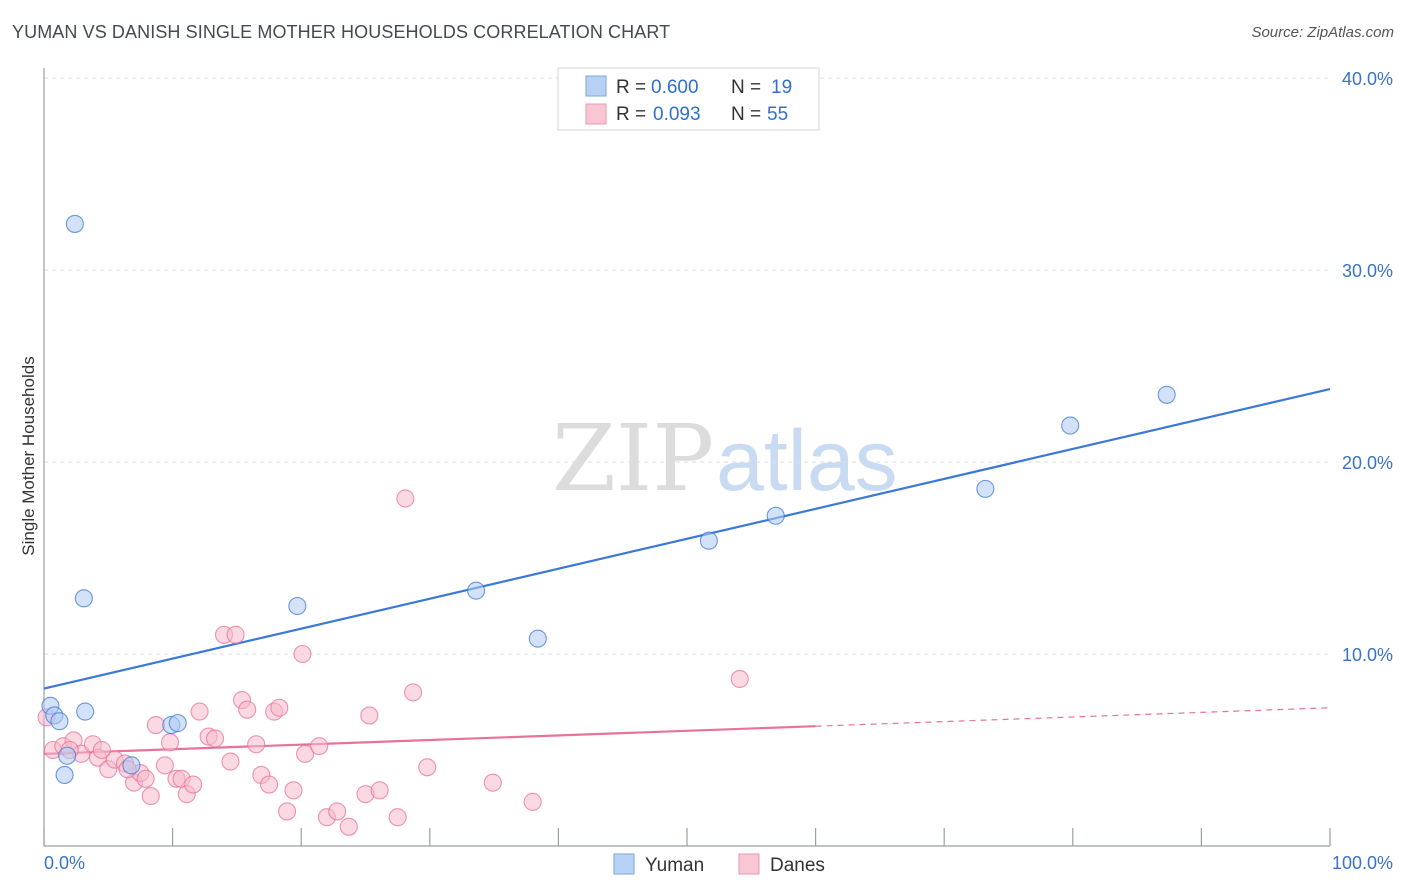 The height and width of the screenshot is (892, 1406). I want to click on legend-n-label-yuman: N =, so click(746, 87).